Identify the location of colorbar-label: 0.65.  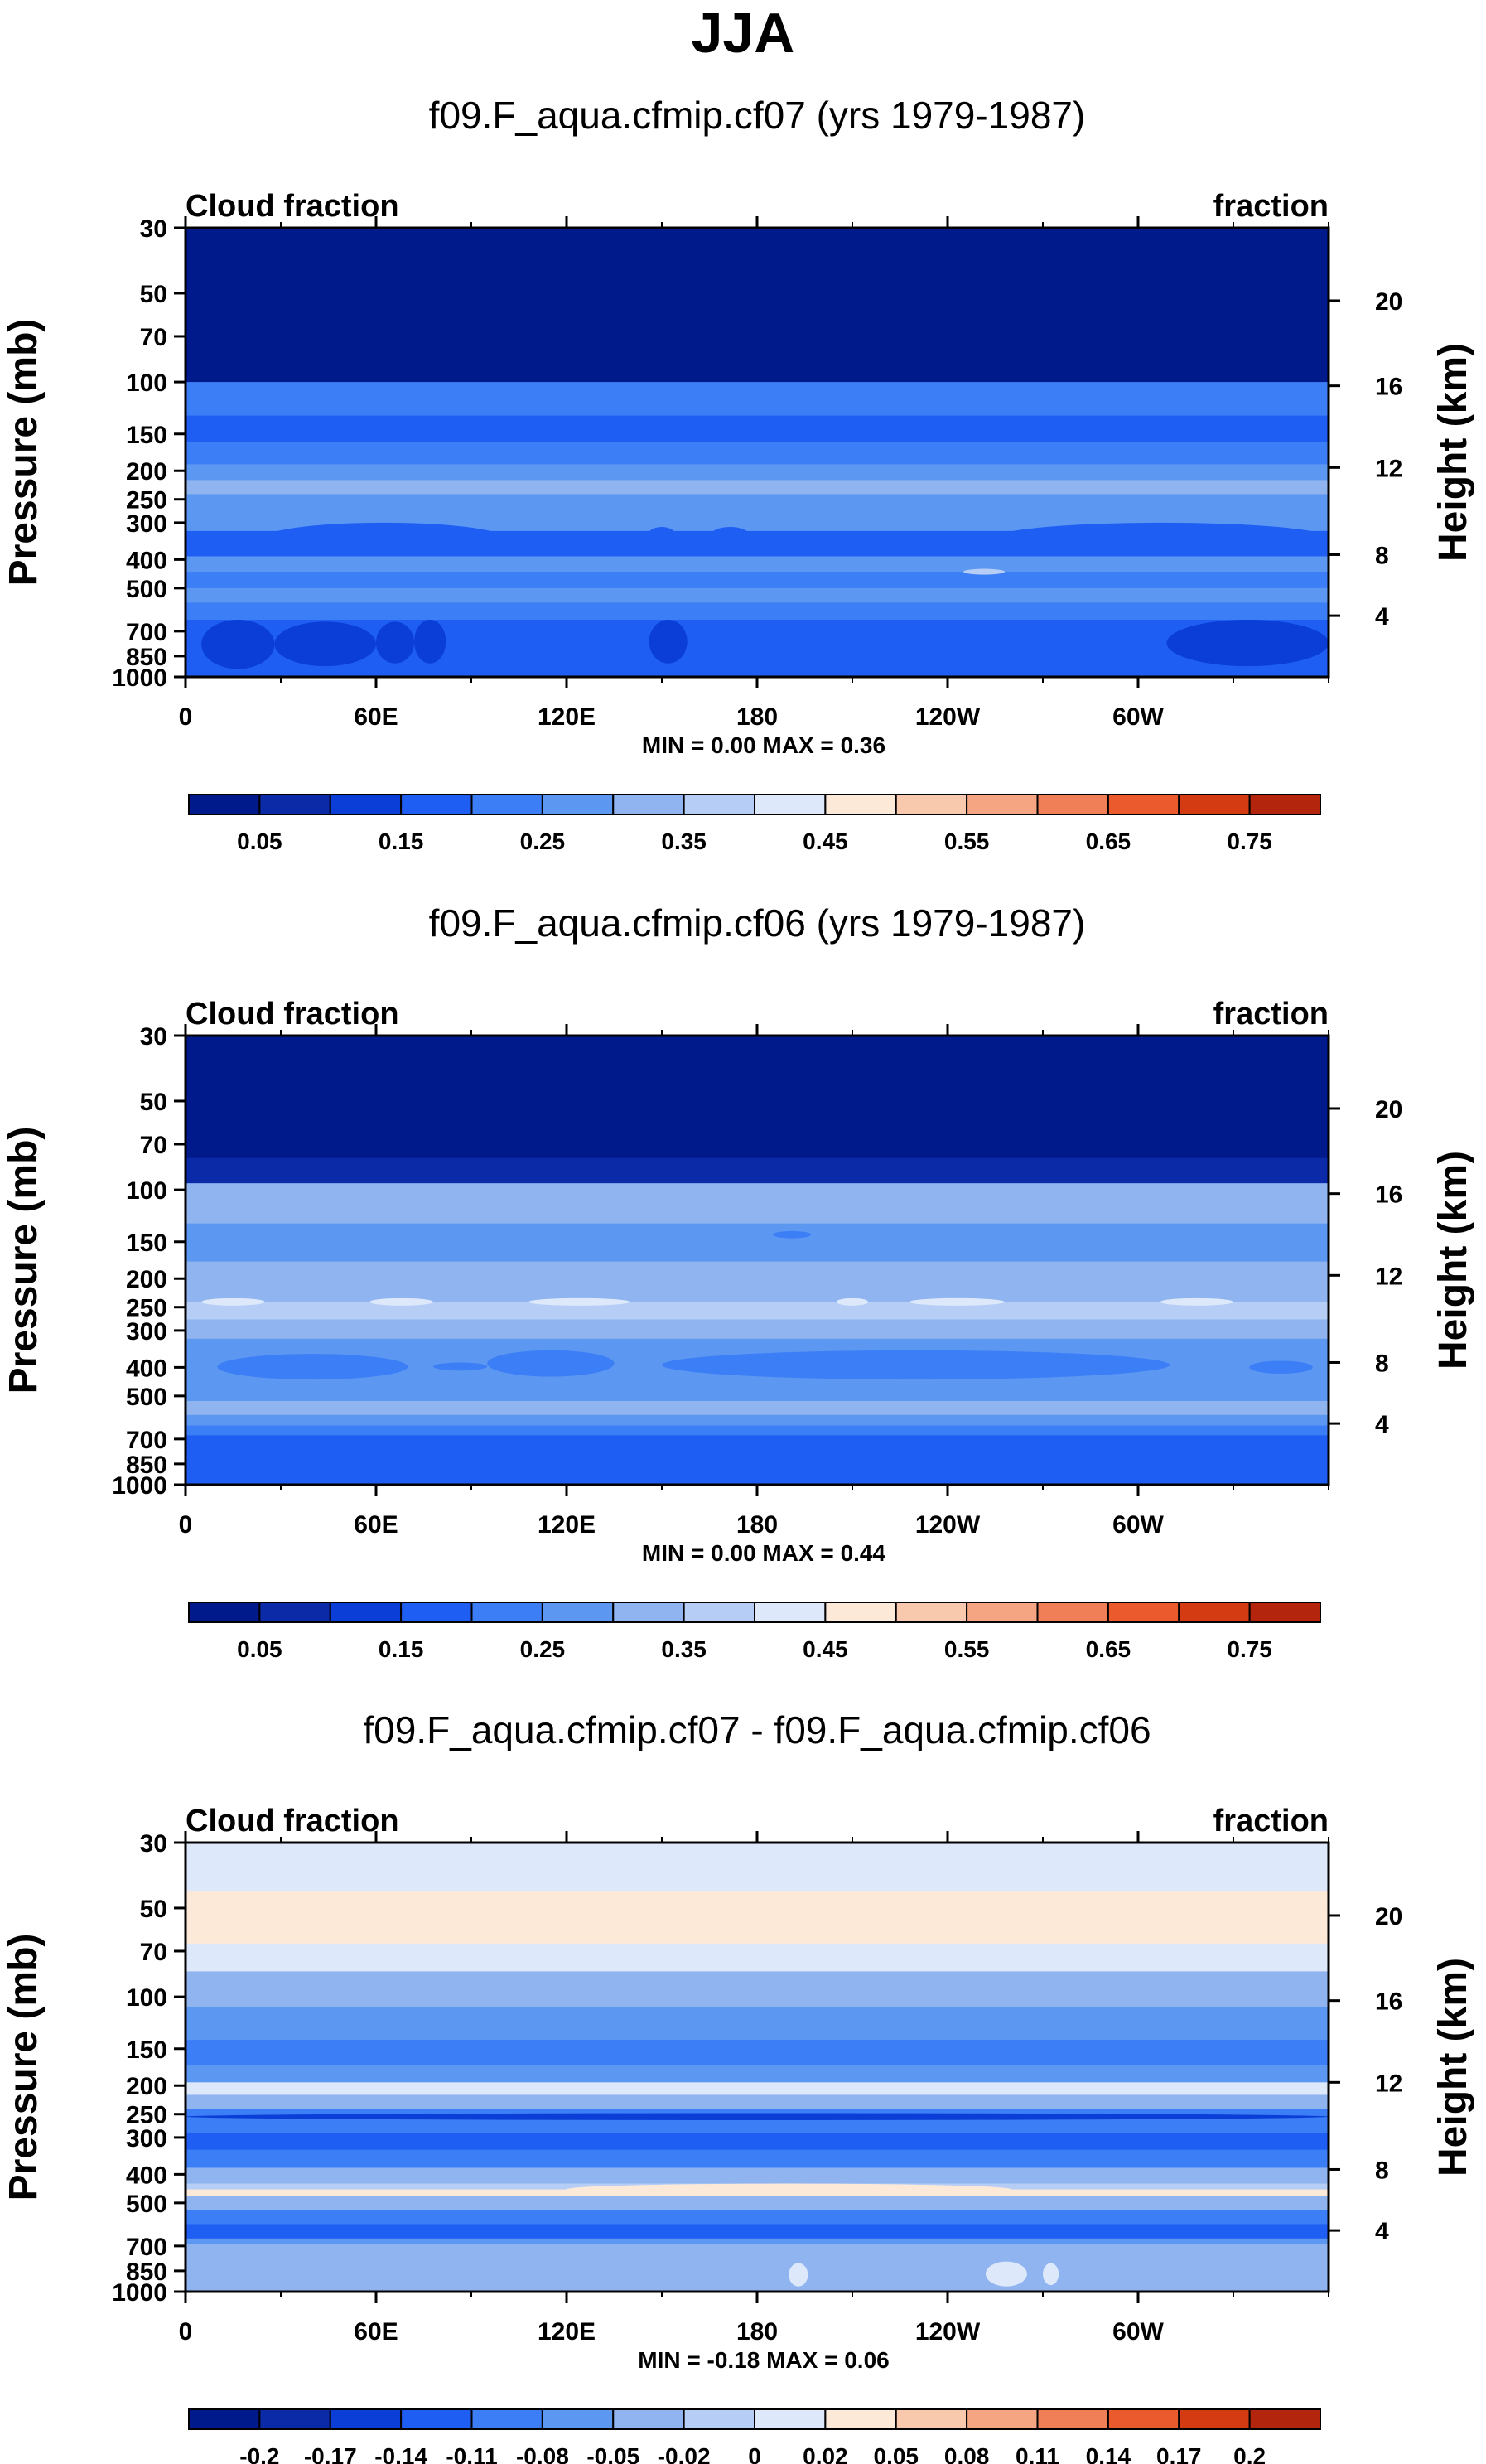
(1108, 1649).